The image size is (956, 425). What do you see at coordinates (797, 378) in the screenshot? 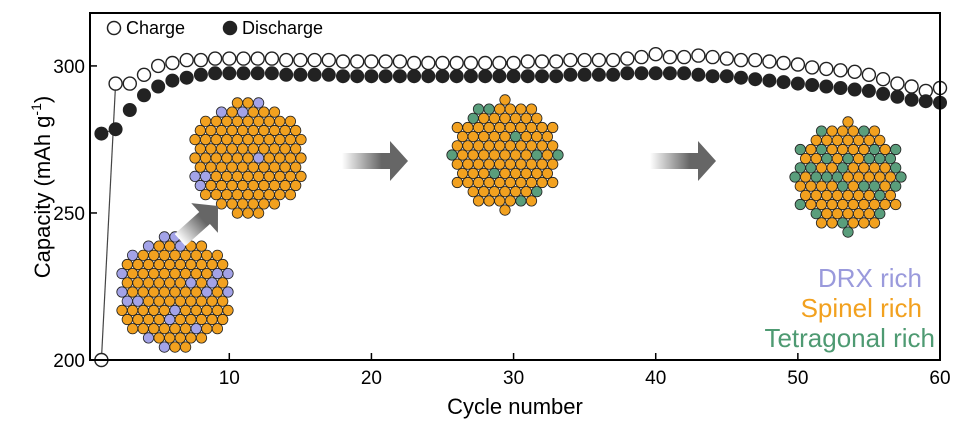
I see `x-tick-label: 50` at bounding box center [797, 378].